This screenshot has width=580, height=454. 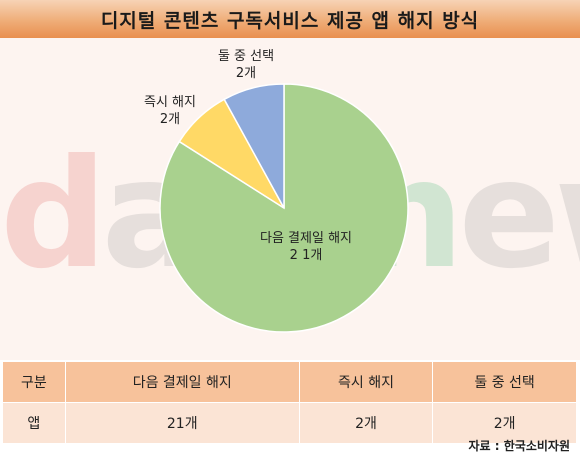 I want to click on pie-slice, so click(x=254, y=146).